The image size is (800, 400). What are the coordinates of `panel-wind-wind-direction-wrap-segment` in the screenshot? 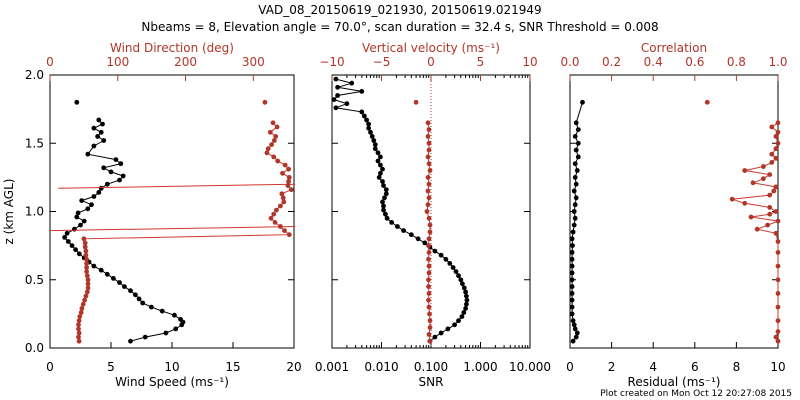 It's located at (177, 186).